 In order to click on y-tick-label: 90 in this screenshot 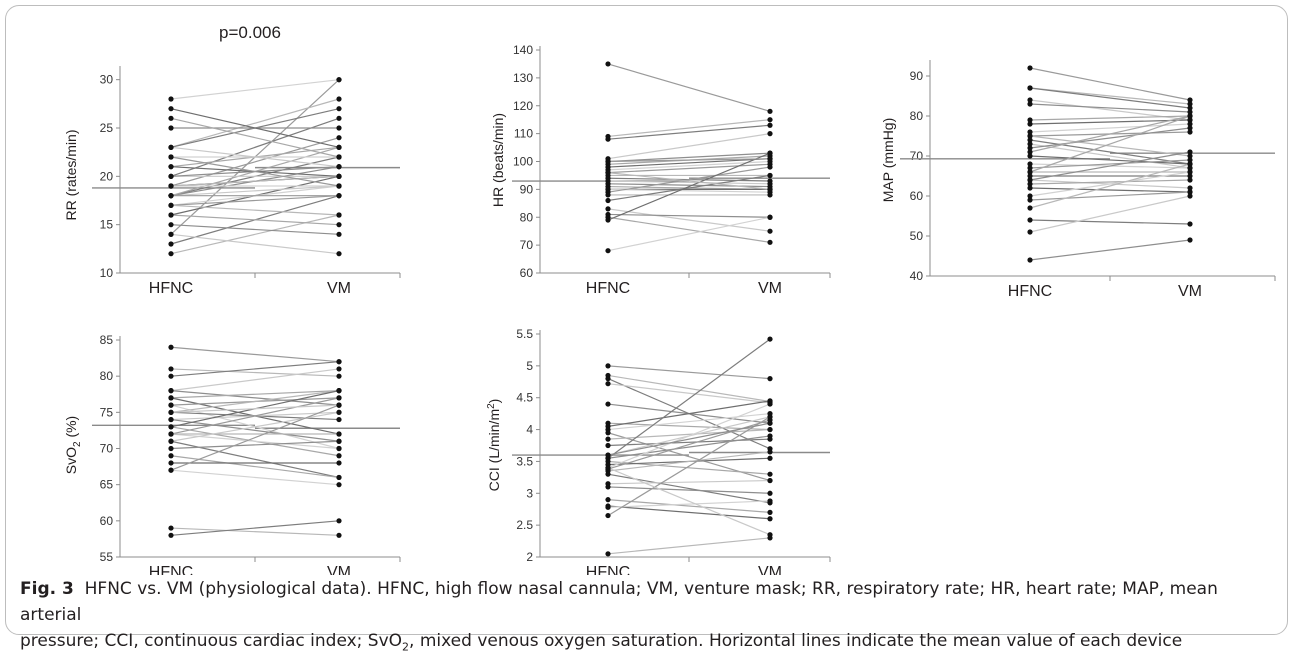, I will do `click(527, 189)`.